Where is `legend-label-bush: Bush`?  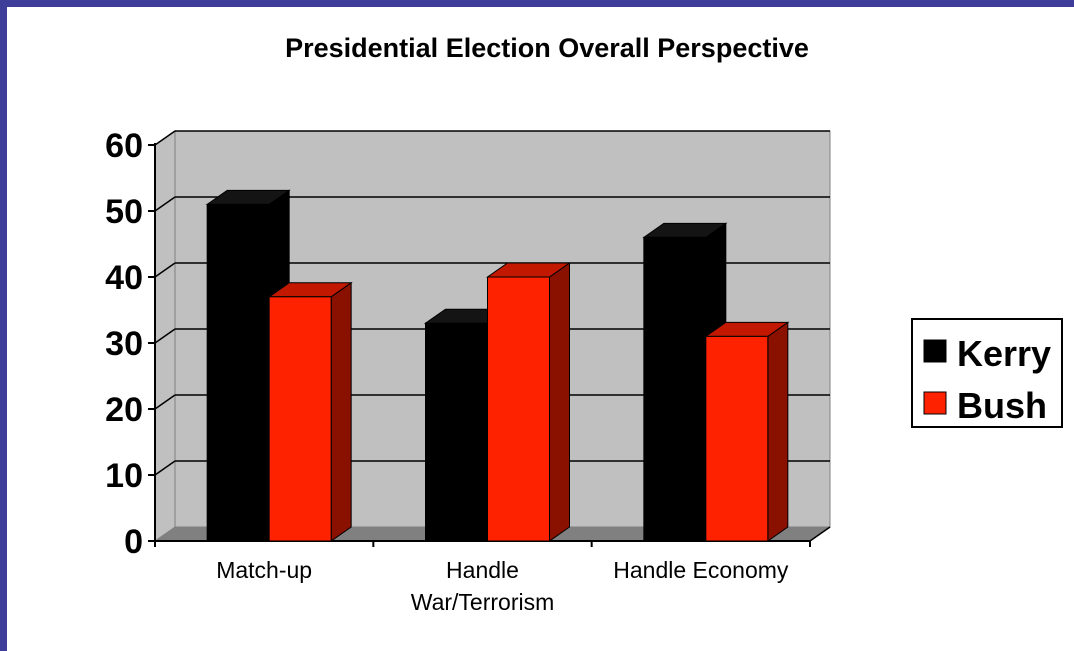
legend-label-bush: Bush is located at coordinates (1002, 405).